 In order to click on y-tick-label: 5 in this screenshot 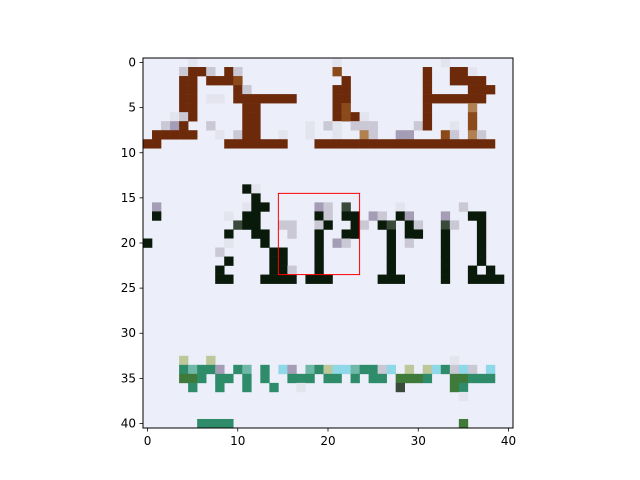, I will do `click(132, 108)`.